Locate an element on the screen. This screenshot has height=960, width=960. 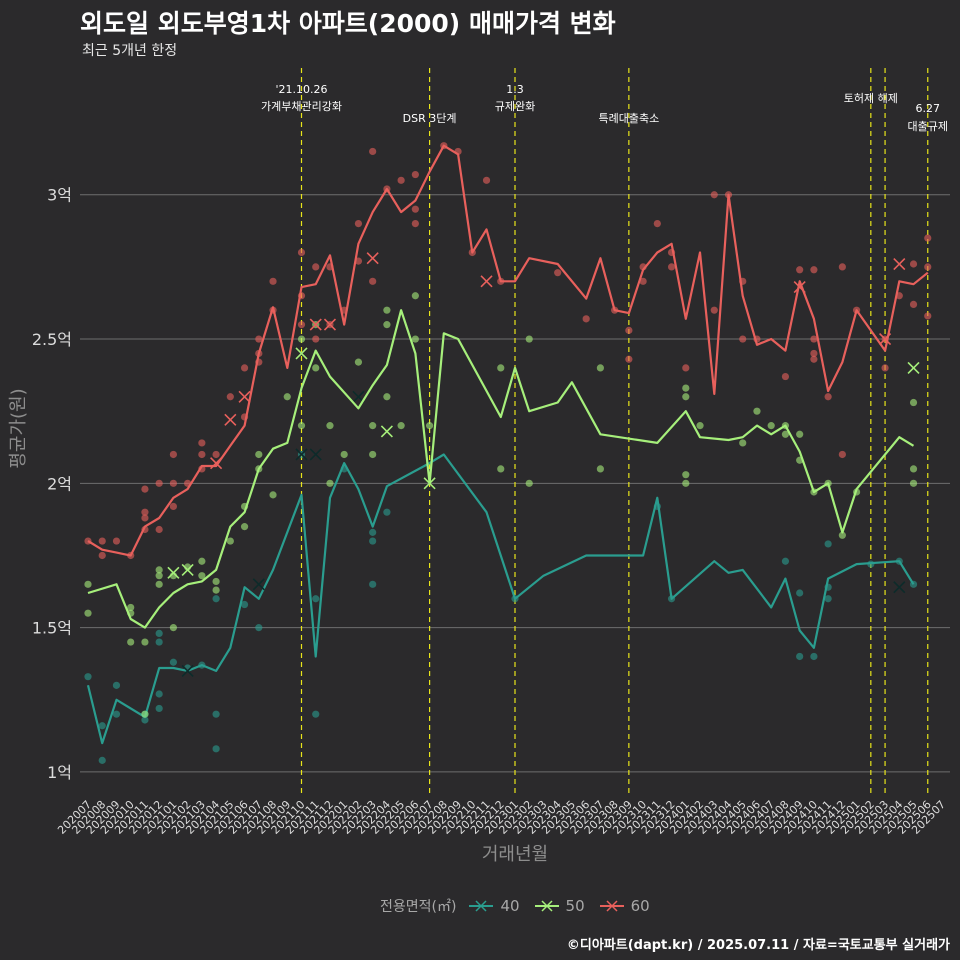
event-annotation: 6.27 is located at coordinates (928, 108).